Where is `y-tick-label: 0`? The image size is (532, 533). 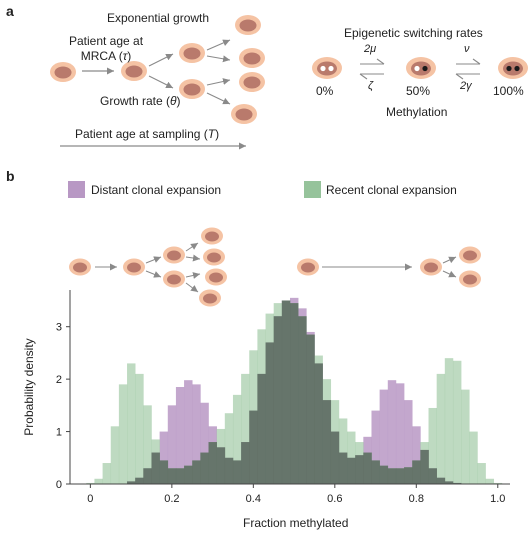 y-tick-label: 0 is located at coordinates (59, 485).